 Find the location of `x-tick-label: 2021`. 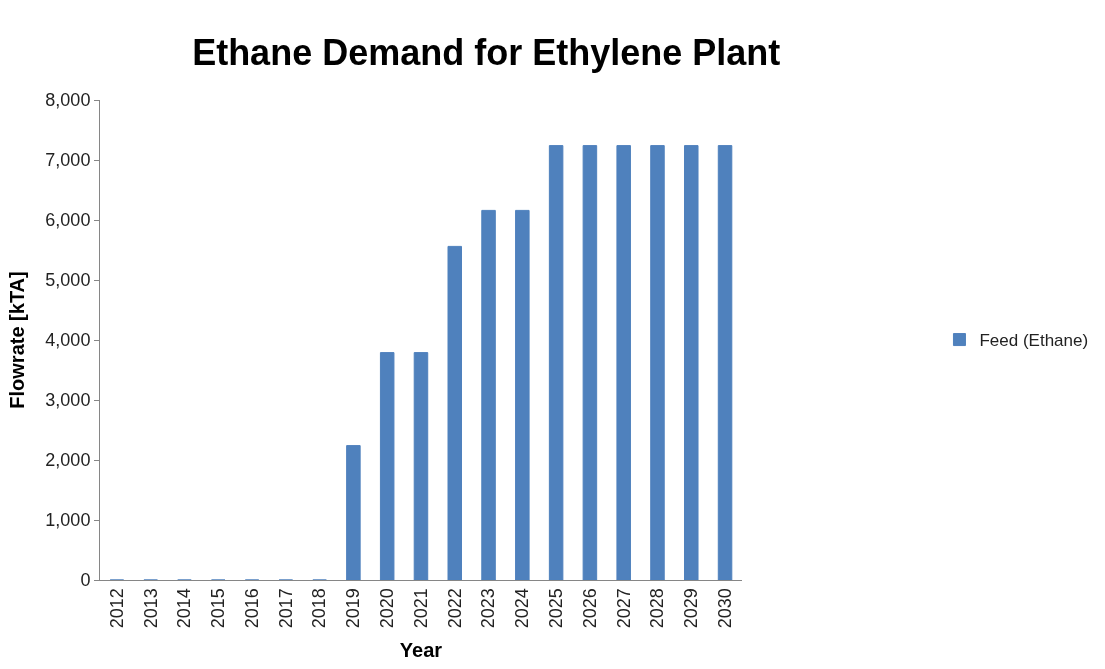

x-tick-label: 2021 is located at coordinates (420, 608).